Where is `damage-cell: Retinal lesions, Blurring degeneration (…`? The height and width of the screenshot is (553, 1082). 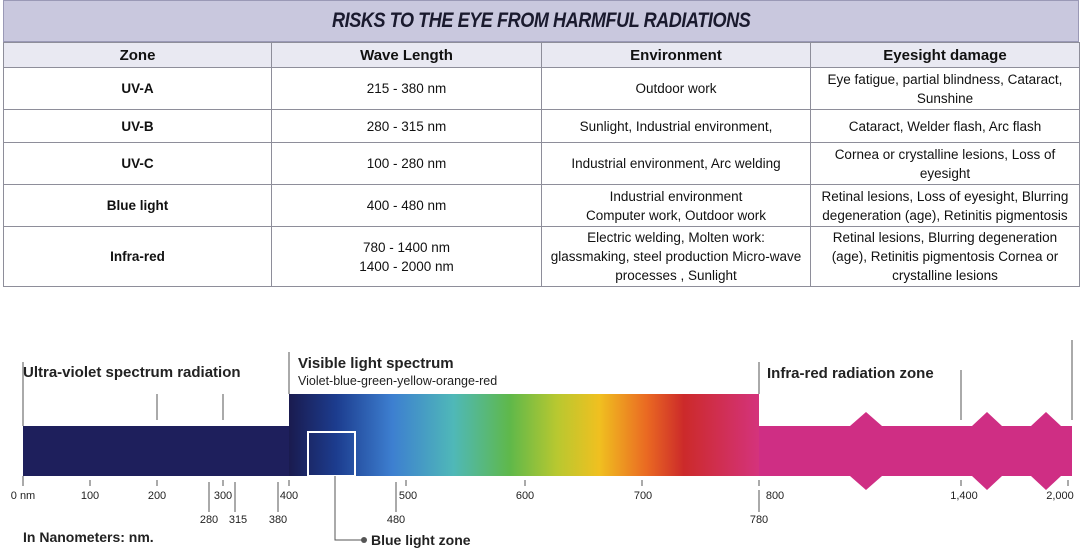 damage-cell: Retinal lesions, Blurring degeneration (… is located at coordinates (945, 256).